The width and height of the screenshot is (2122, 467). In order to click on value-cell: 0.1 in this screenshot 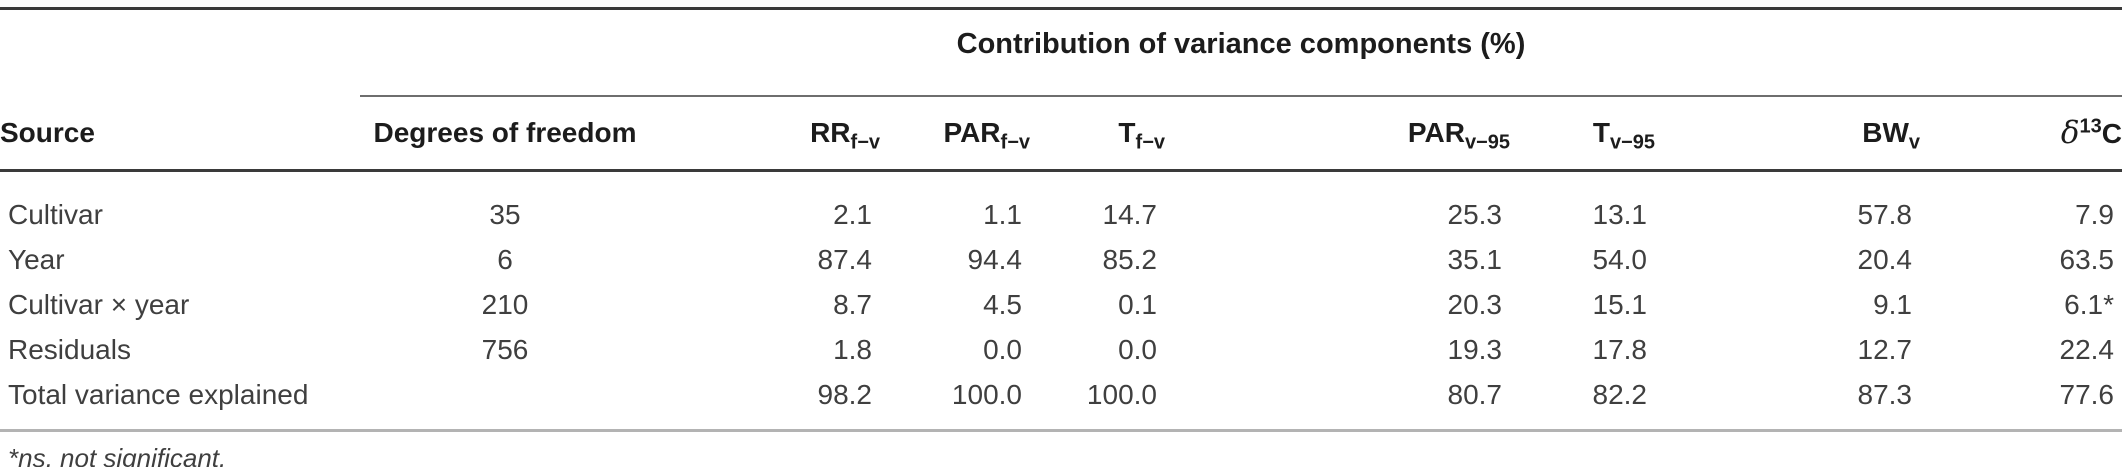, I will do `click(1137, 304)`.